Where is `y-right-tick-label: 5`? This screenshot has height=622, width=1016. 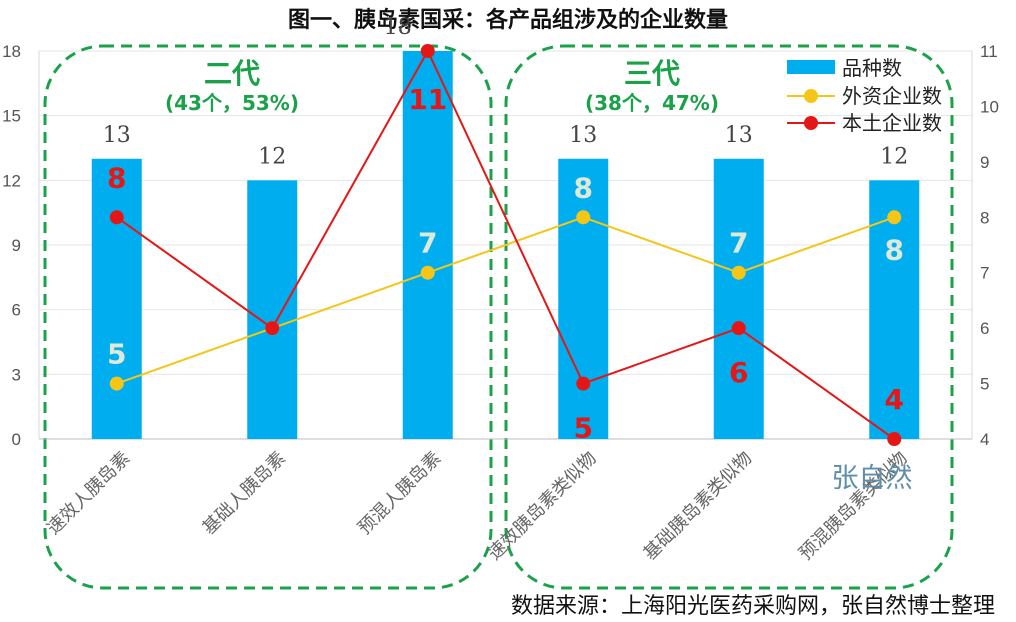
y-right-tick-label: 5 is located at coordinates (984, 384).